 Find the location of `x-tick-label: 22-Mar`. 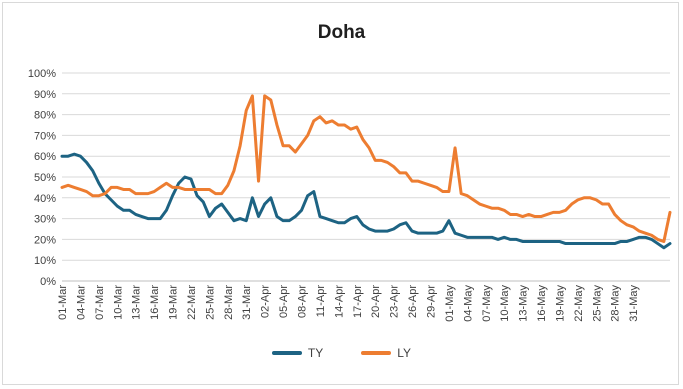

x-tick-label: 22-Mar is located at coordinates (192, 302).